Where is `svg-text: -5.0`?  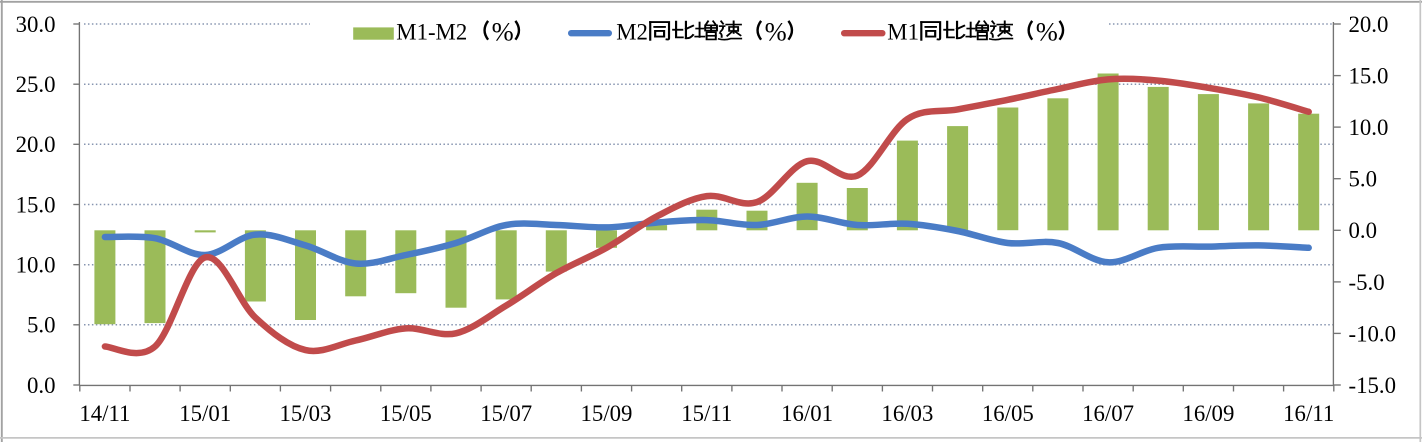 svg-text: -5.0 is located at coordinates (1367, 282).